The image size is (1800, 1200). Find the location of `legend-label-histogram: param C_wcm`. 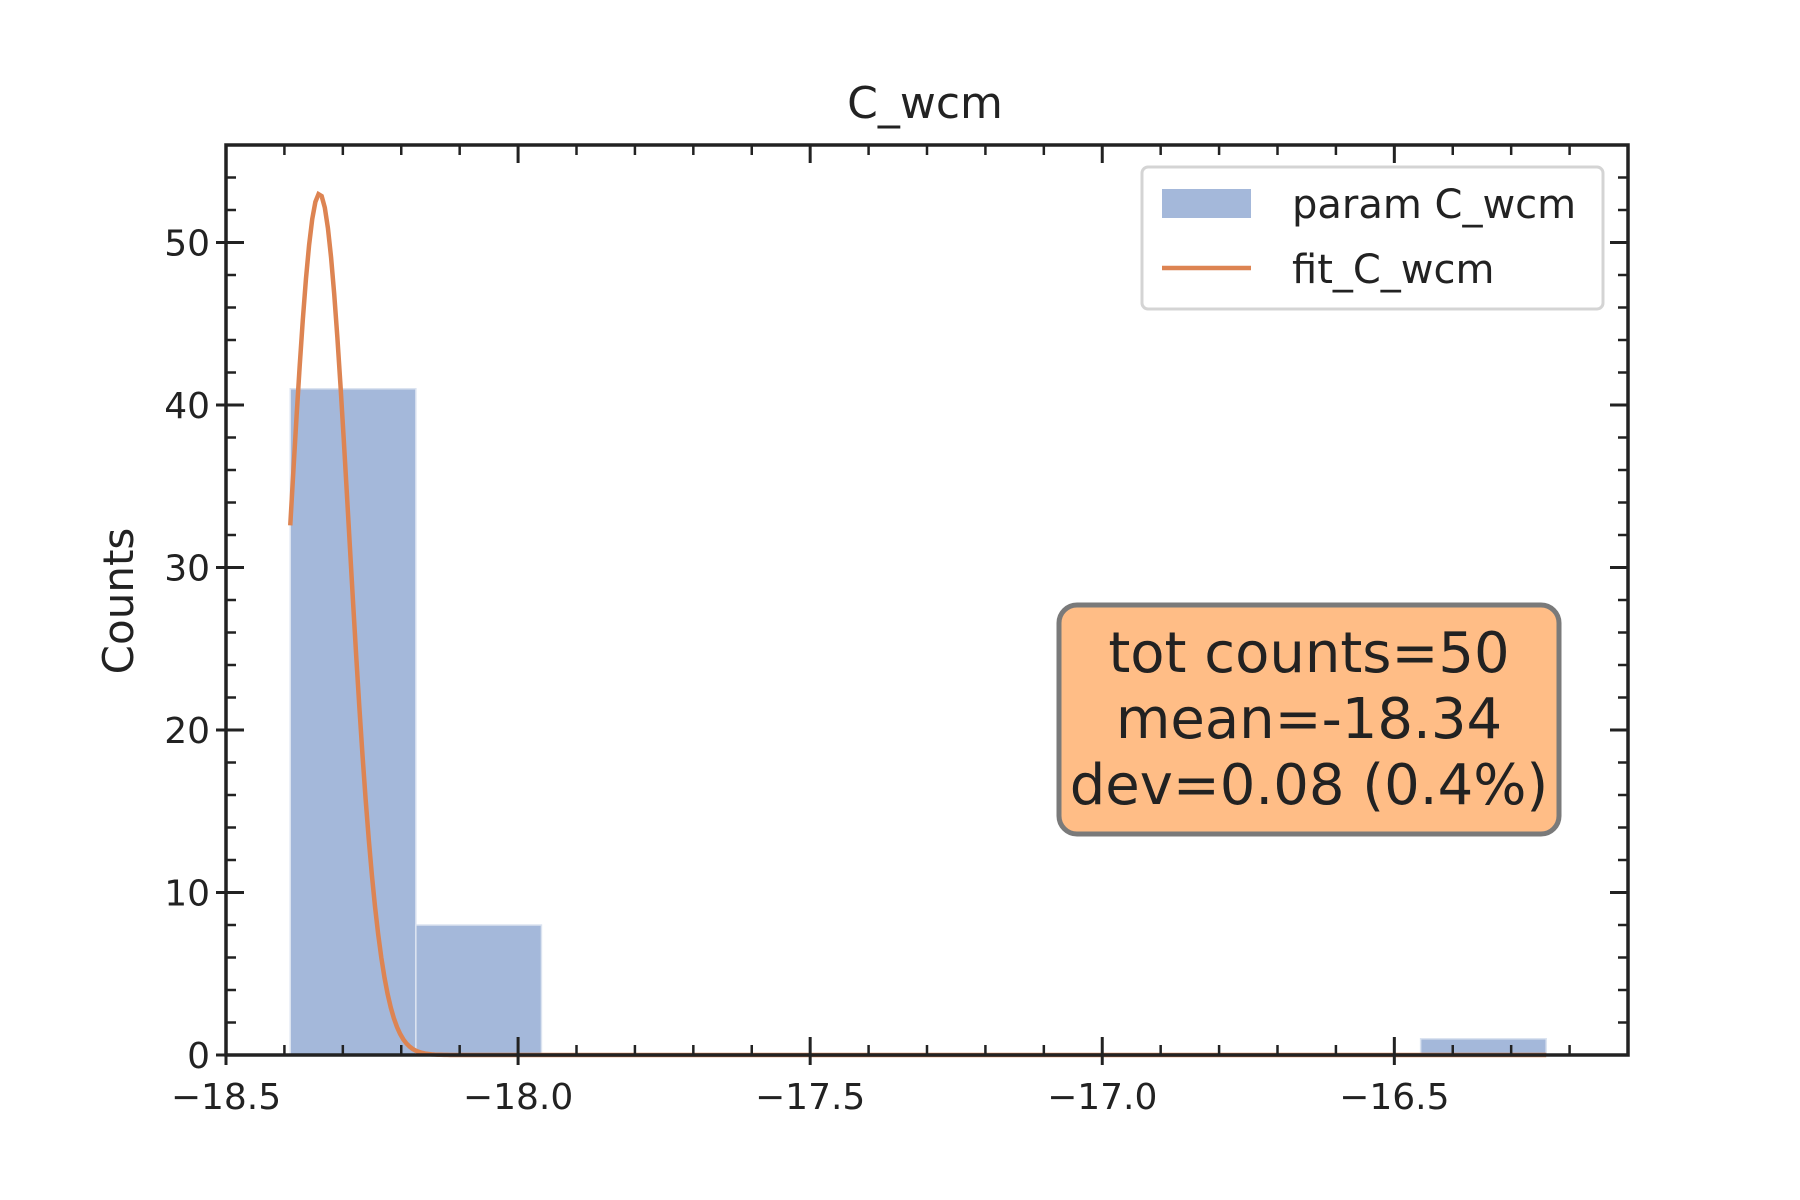

legend-label-histogram: param C_wcm is located at coordinates (1434, 205).